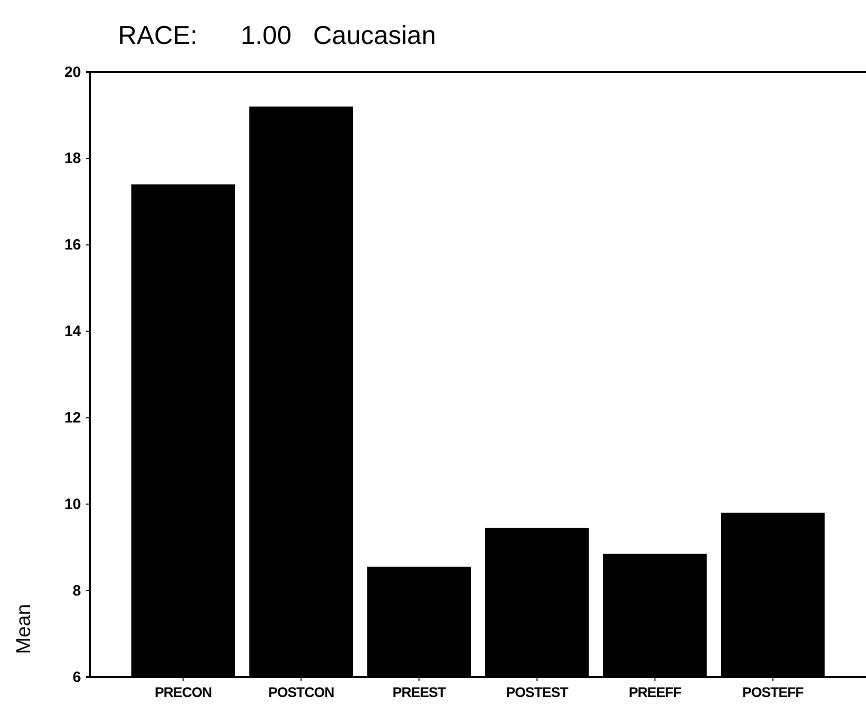 The image size is (866, 709). I want to click on y-tick-label: 10, so click(72, 504).